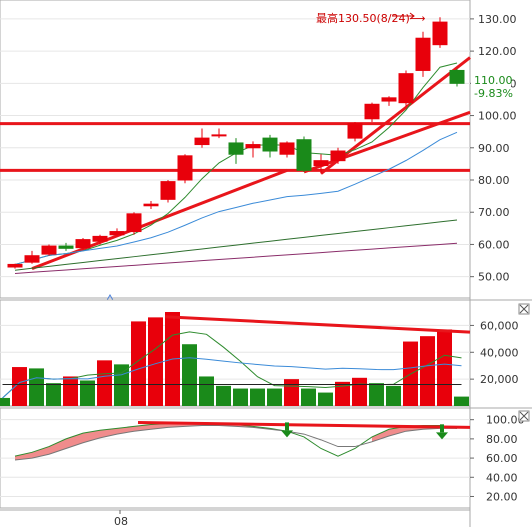 Image resolution: width=532 pixels, height=527 pixels. I want to click on x-tick-label: 08, so click(121, 521).